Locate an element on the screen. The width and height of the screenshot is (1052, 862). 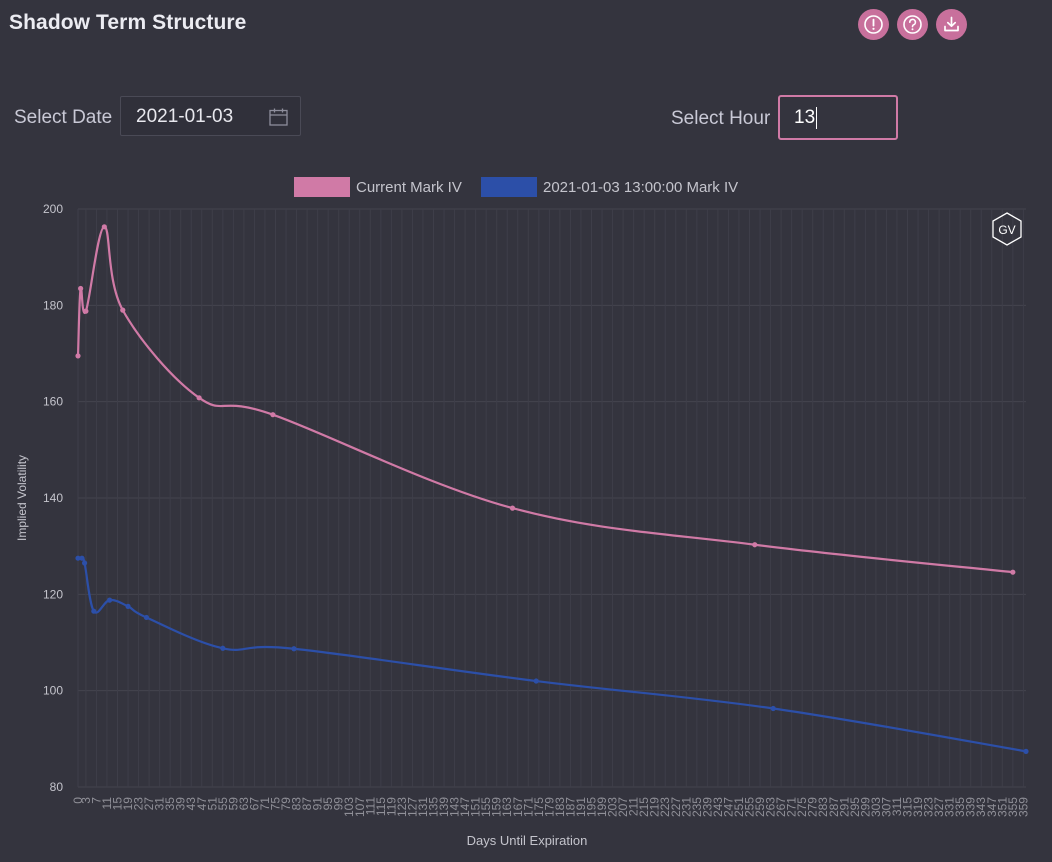
x-tick-label: 295 is located at coordinates (855, 807).